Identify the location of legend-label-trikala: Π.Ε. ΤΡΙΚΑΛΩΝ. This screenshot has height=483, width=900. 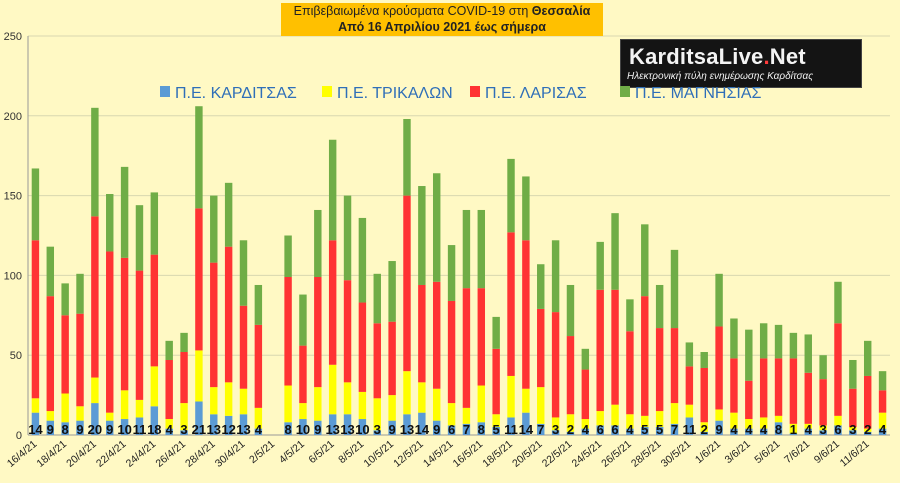
(395, 93).